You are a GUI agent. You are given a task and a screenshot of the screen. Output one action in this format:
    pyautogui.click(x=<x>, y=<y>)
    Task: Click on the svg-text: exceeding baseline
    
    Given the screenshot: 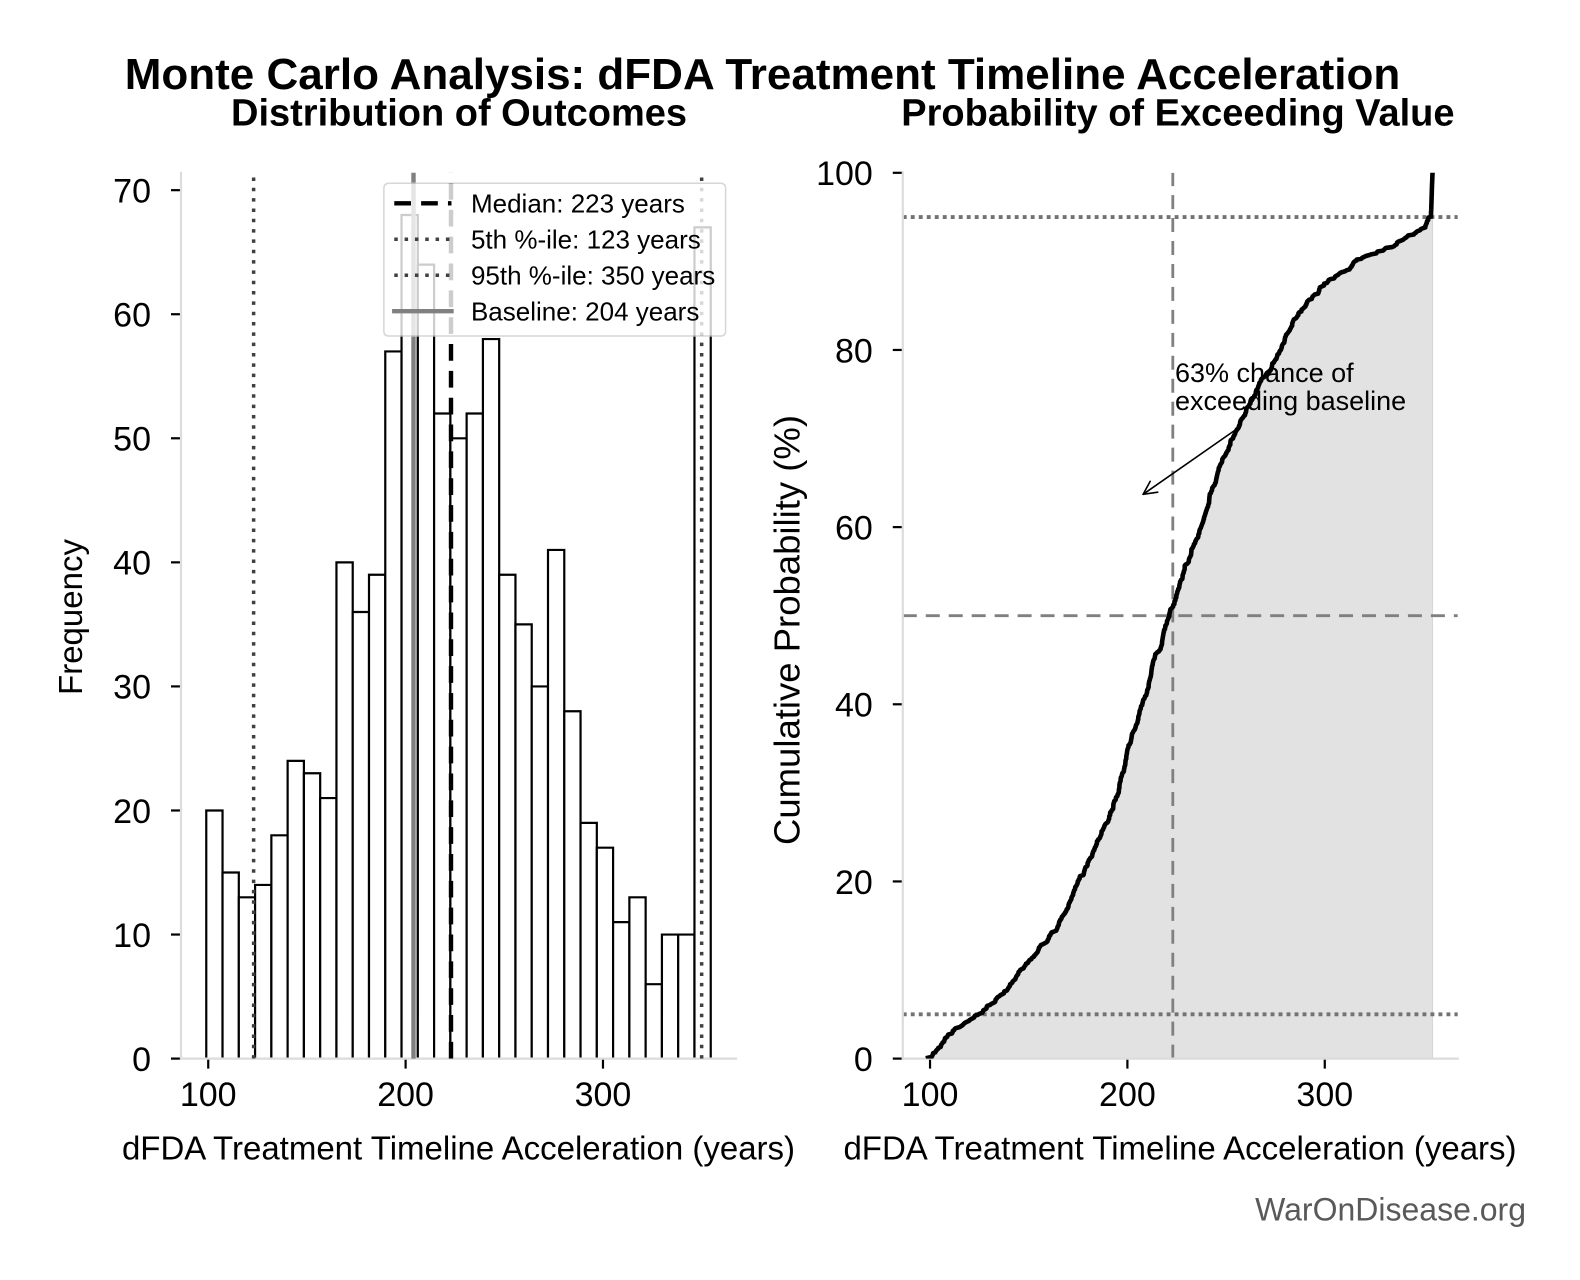 What is the action you would take?
    pyautogui.click(x=1290, y=401)
    